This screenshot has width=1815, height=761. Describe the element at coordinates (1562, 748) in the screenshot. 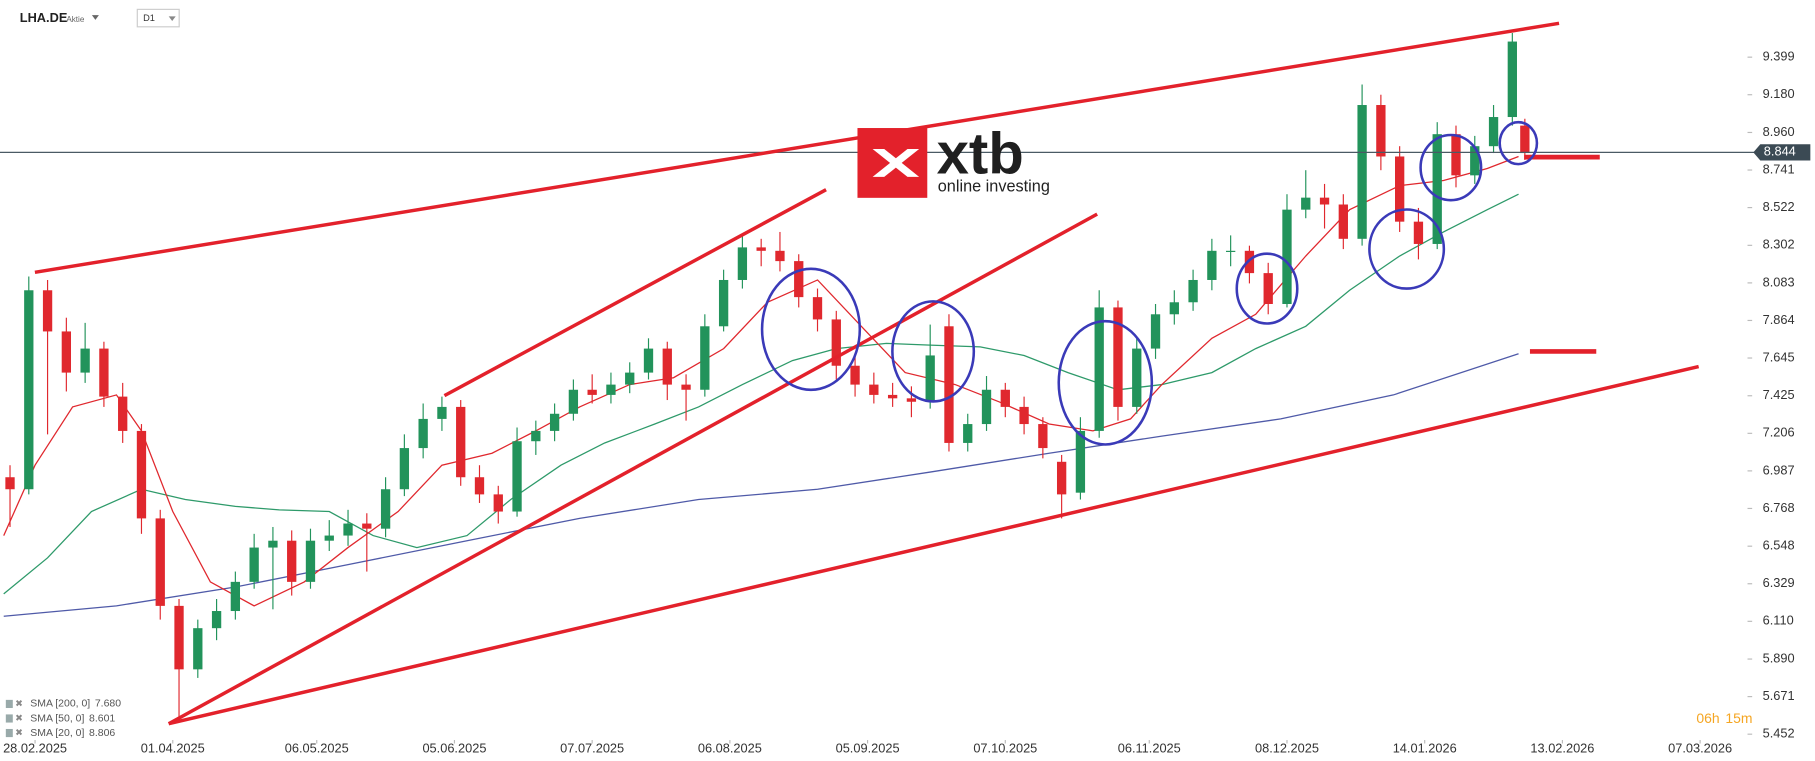

I see `x-tick-label: 13.02.2026` at that location.